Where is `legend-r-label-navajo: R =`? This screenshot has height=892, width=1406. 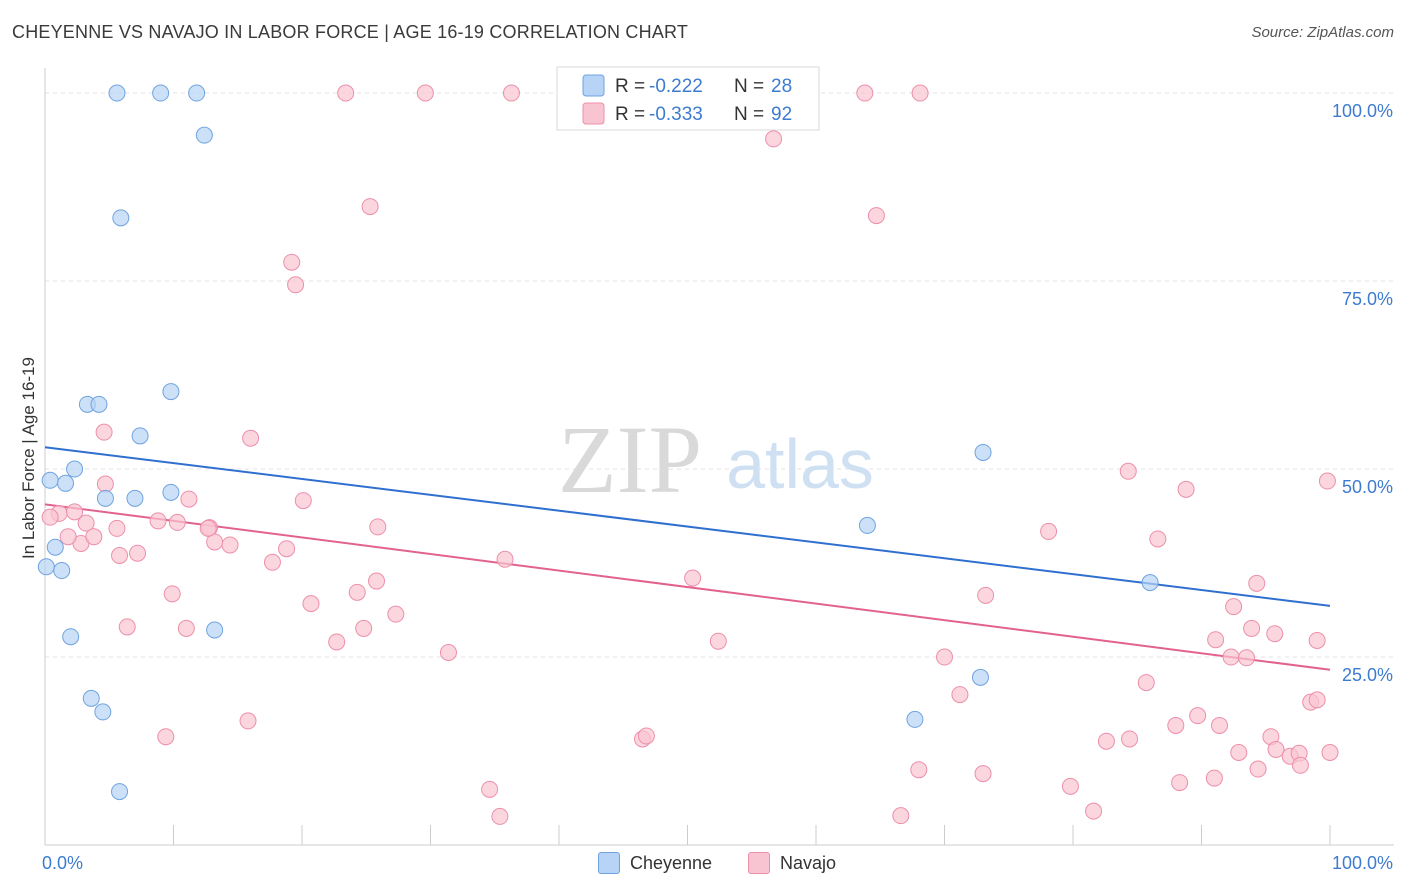
legend-r-label-navajo: R = is located at coordinates (630, 114).